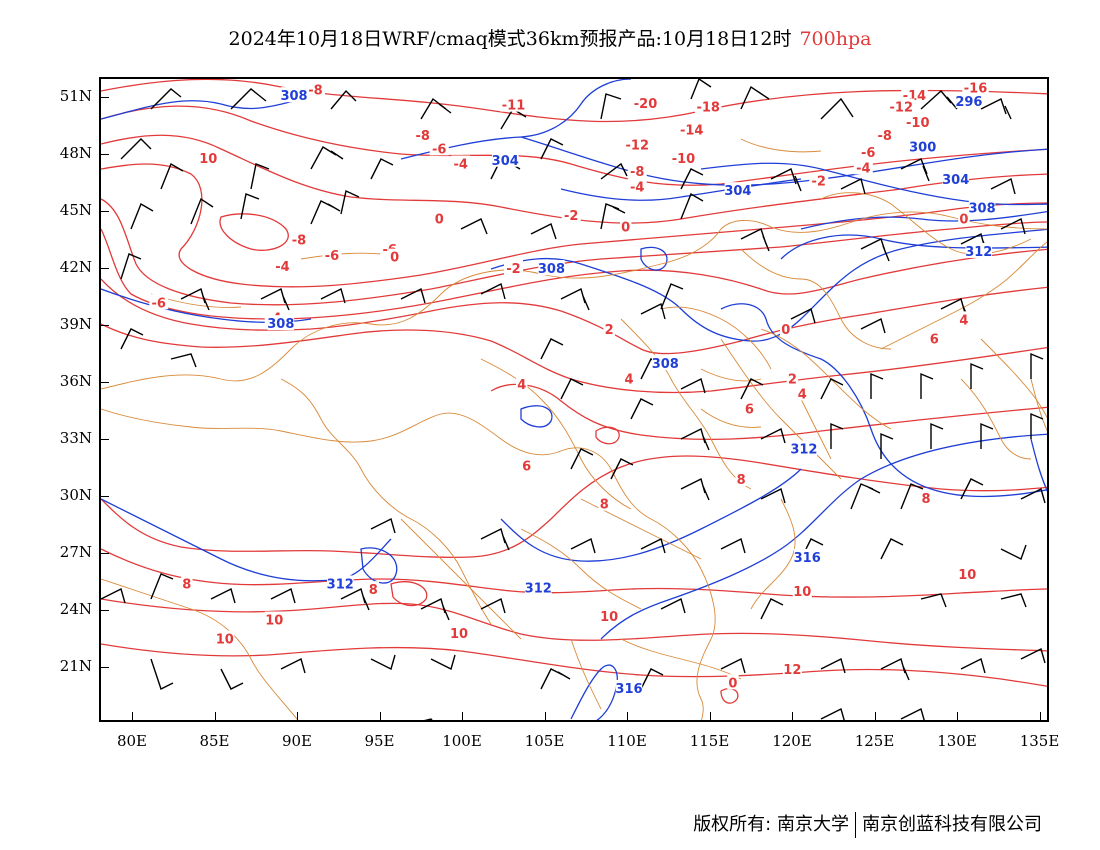  I want to click on copyright-label: 版权所有:, so click(732, 824).